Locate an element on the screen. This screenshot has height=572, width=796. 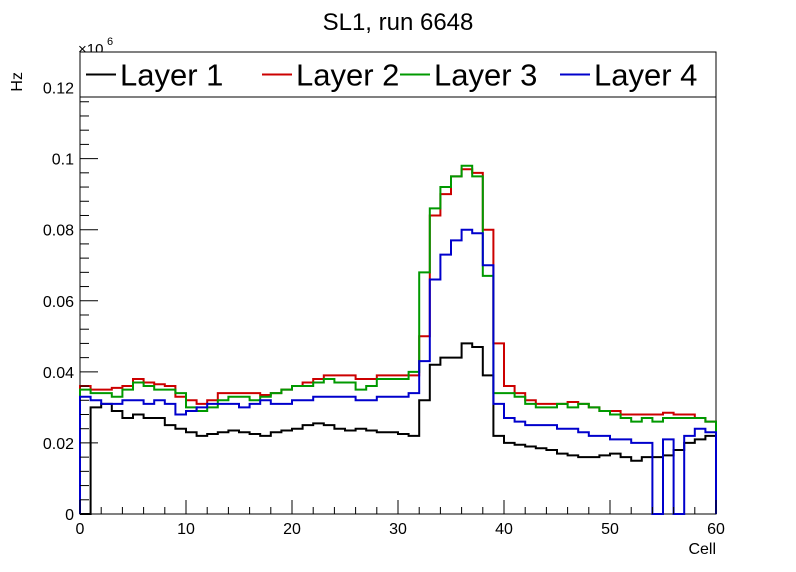
y-tick-label: 0.1 is located at coordinates (63, 160).